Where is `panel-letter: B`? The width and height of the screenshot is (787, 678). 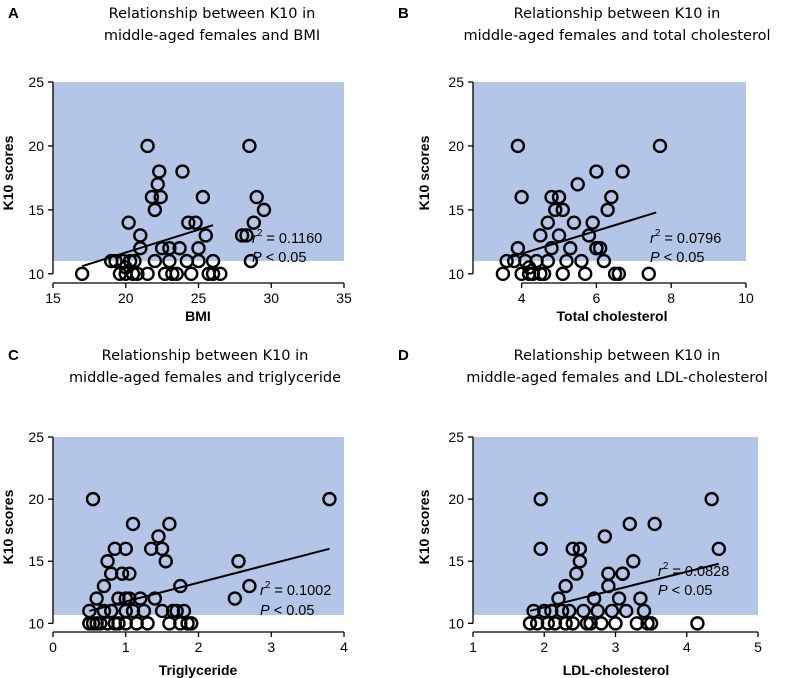
panel-letter: B is located at coordinates (403, 13).